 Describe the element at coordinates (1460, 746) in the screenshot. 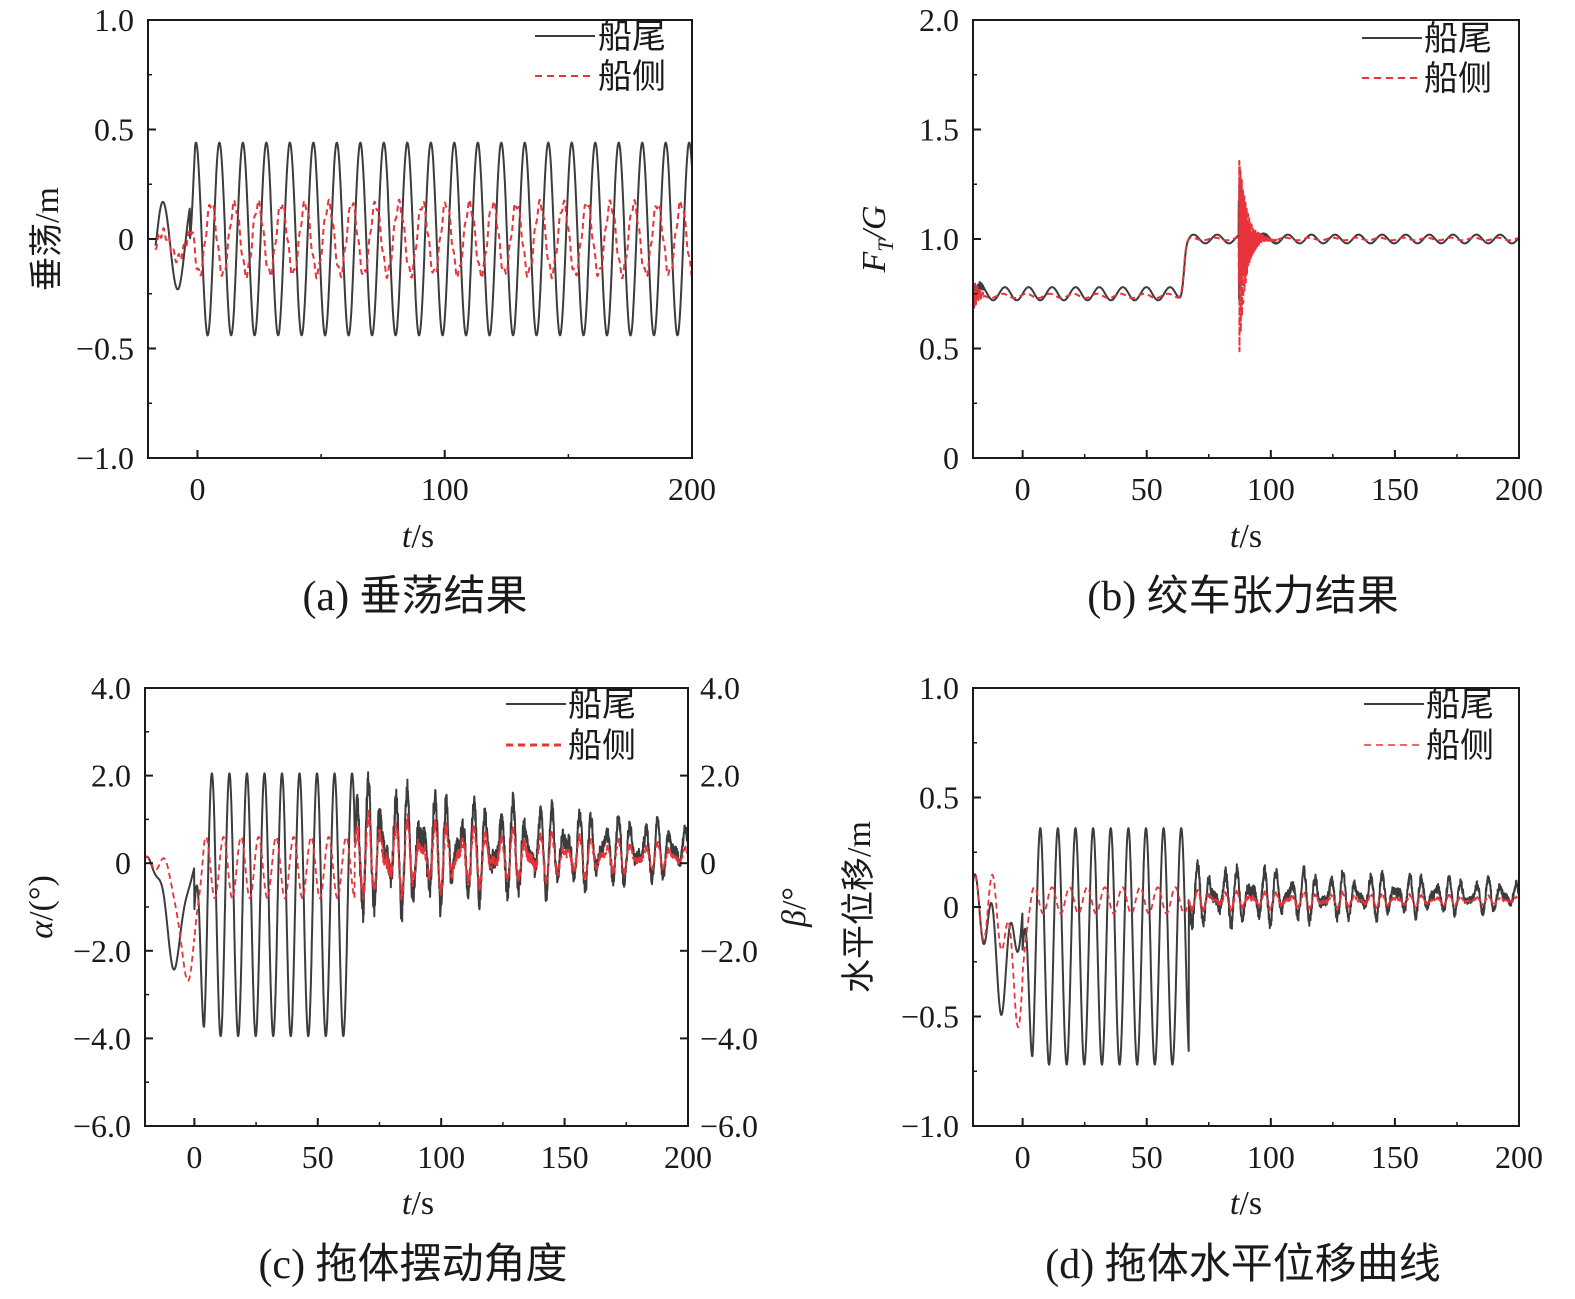

I see `legend-d-side-label: 船侧` at that location.